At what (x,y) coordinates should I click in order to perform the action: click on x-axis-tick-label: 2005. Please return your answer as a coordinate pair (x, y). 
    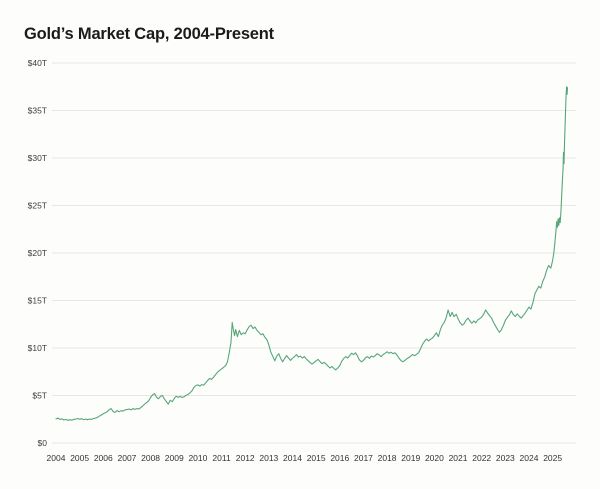
    Looking at the image, I should click on (79, 458).